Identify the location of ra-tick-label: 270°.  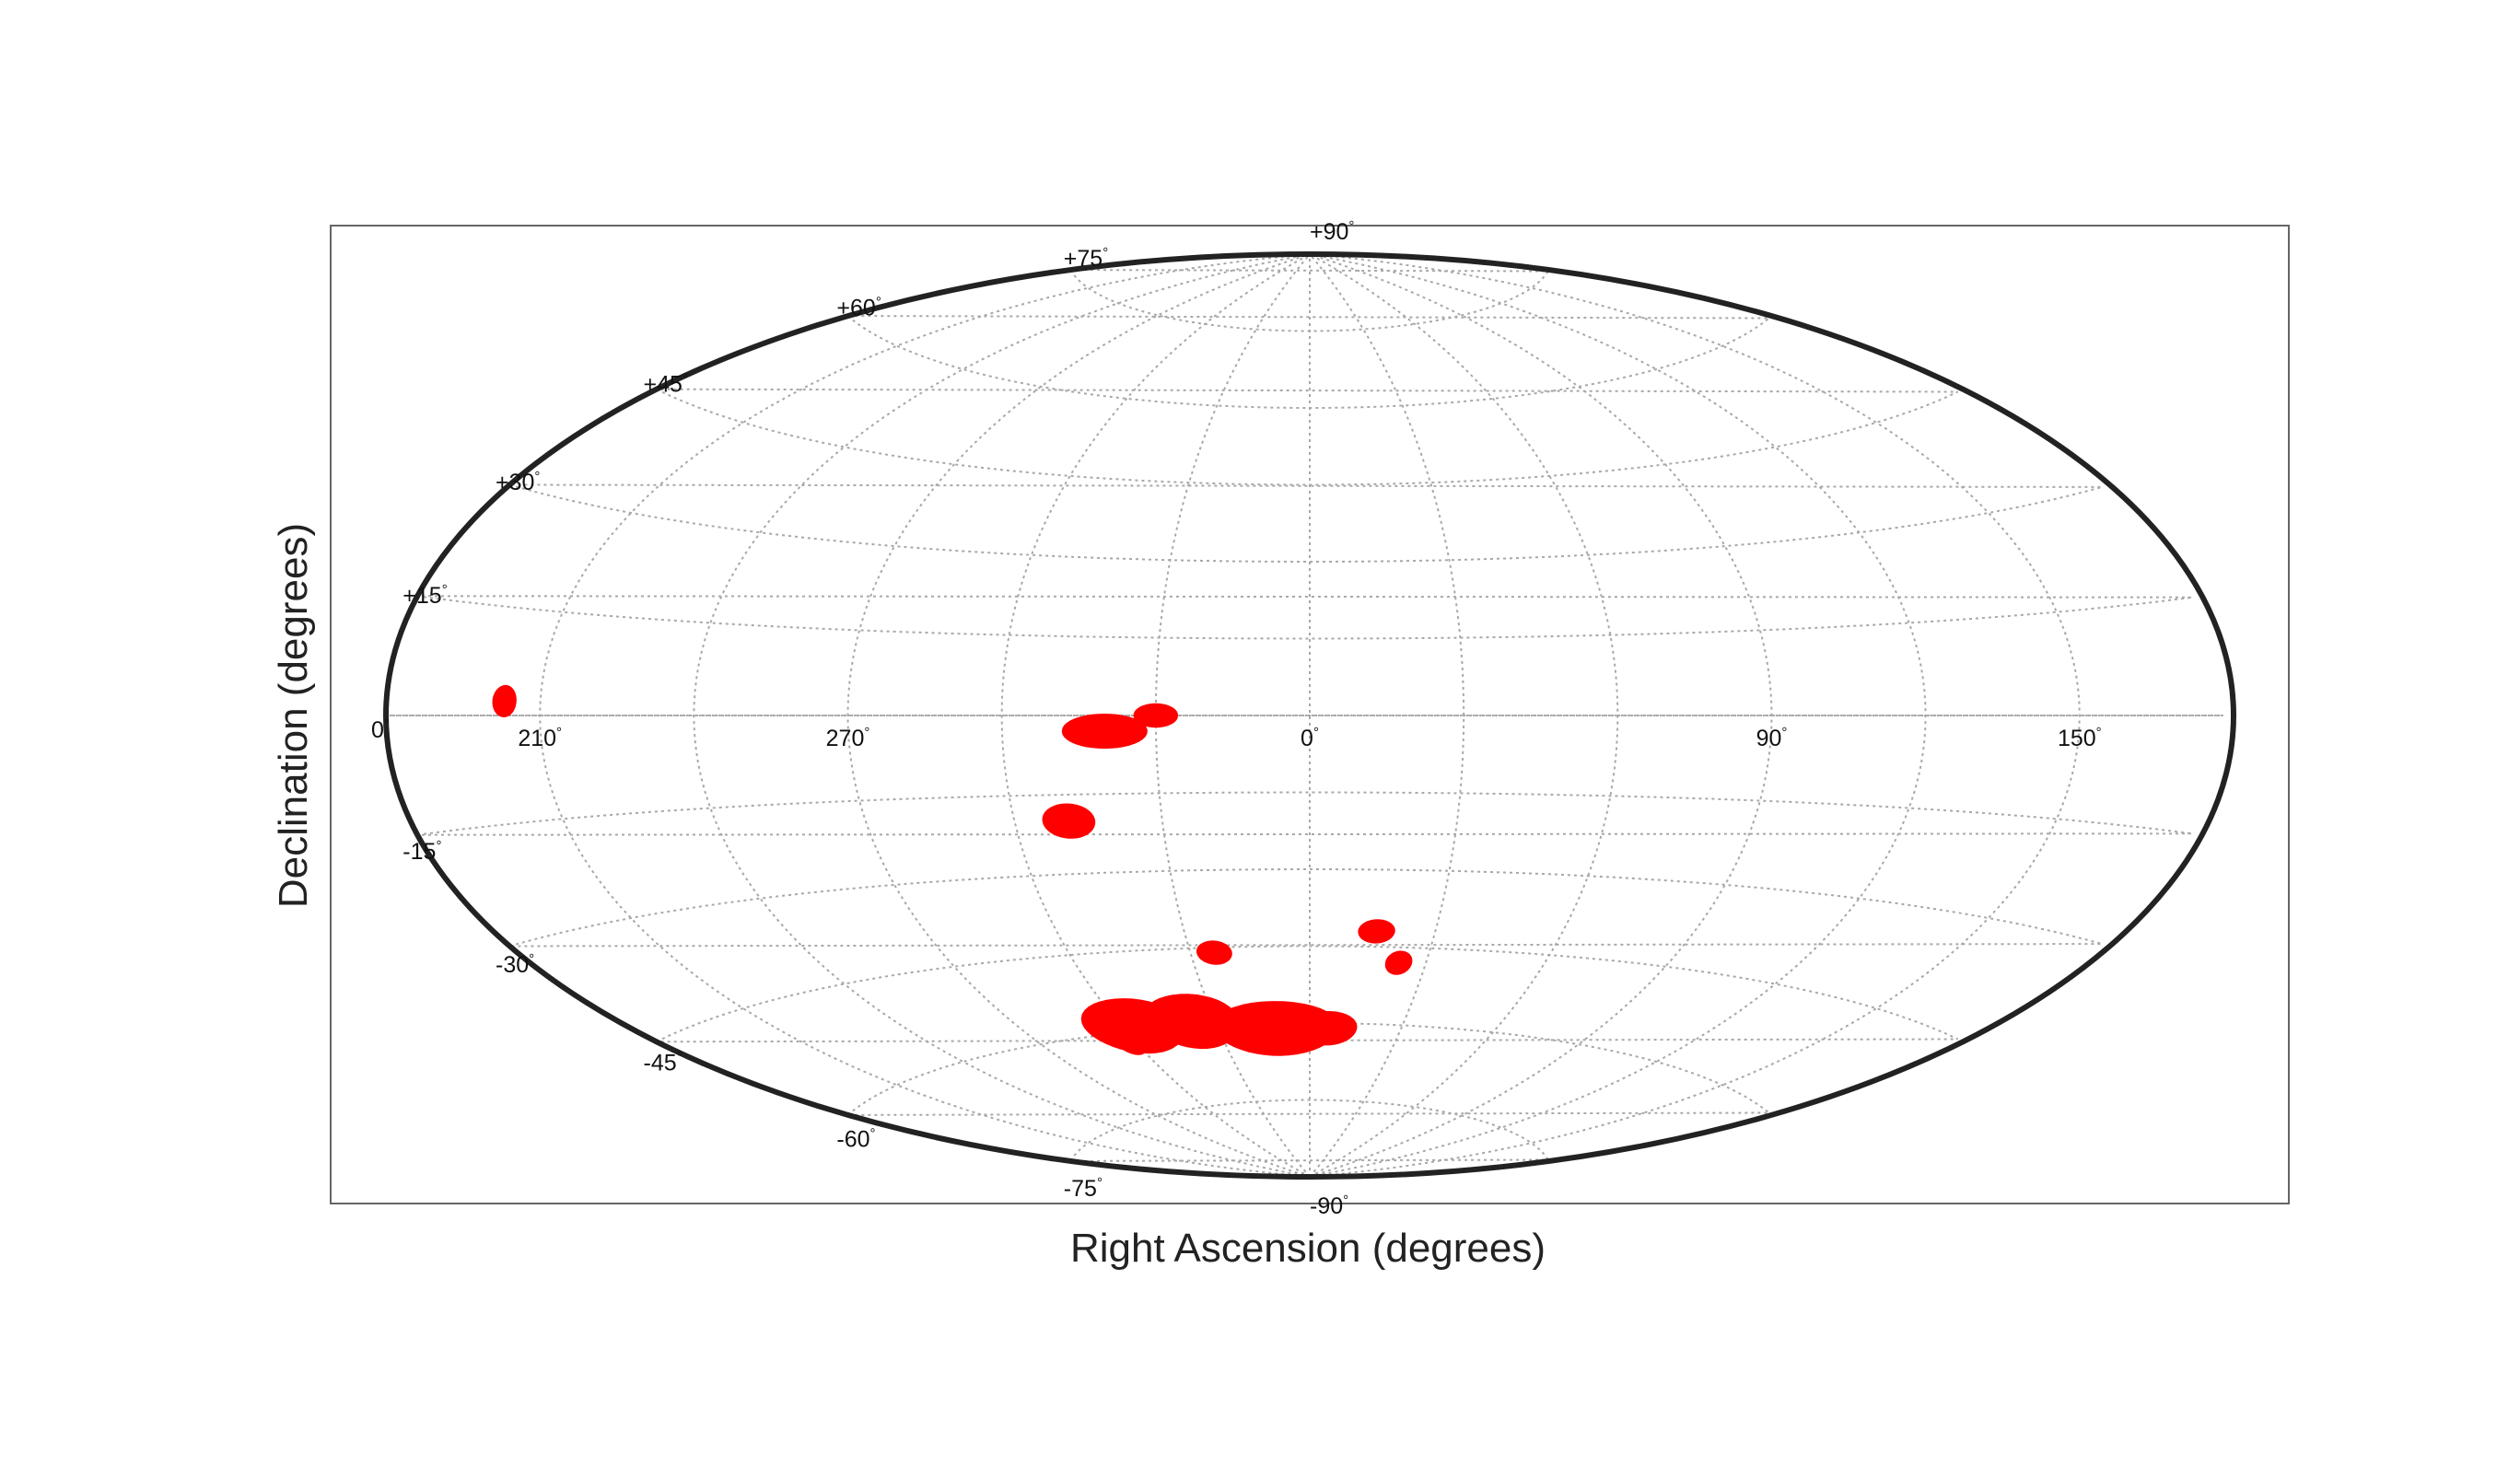
(848, 738).